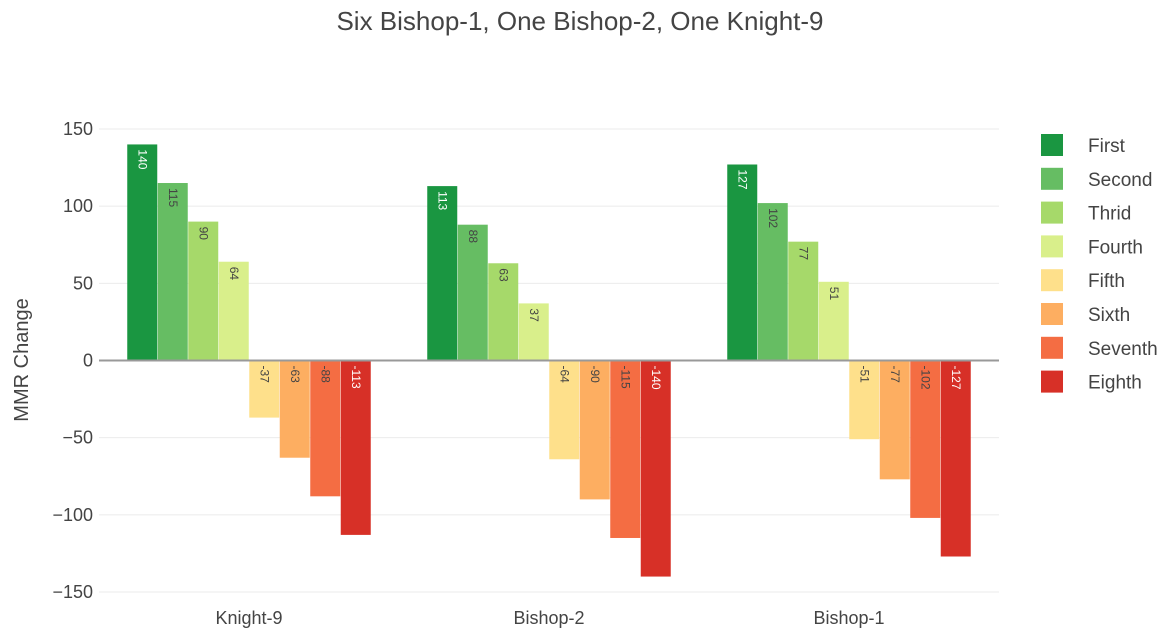  What do you see at coordinates (142, 159) in the screenshot?
I see `bar-value-label: 140` at bounding box center [142, 159].